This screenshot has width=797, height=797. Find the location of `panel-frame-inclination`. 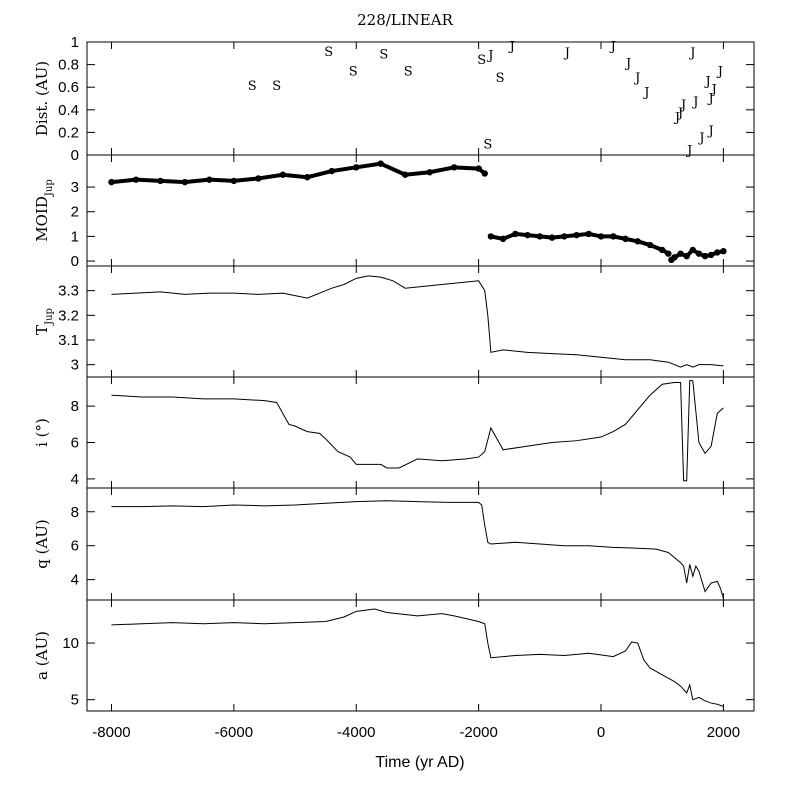

panel-frame-inclination is located at coordinates (420, 432).